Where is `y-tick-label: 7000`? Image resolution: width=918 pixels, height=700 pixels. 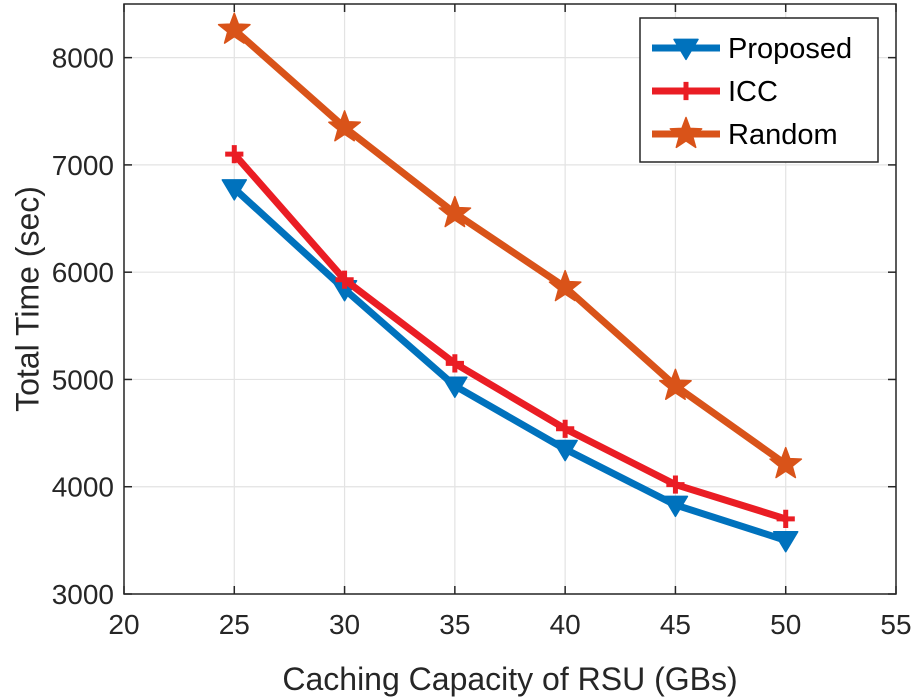
y-tick-label: 7000 is located at coordinates (83, 165).